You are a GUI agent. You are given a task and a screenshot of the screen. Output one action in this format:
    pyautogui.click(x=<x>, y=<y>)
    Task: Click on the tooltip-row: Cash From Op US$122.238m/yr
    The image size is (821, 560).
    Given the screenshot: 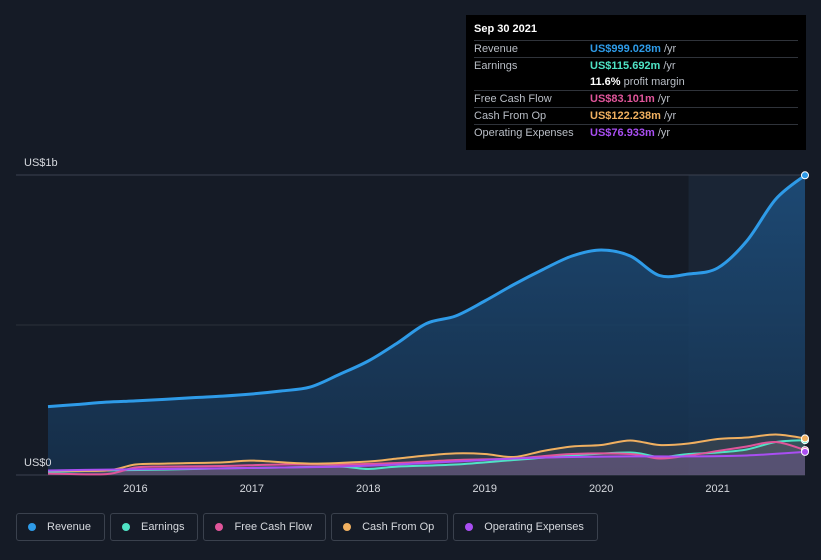 What is the action you would take?
    pyautogui.click(x=636, y=115)
    